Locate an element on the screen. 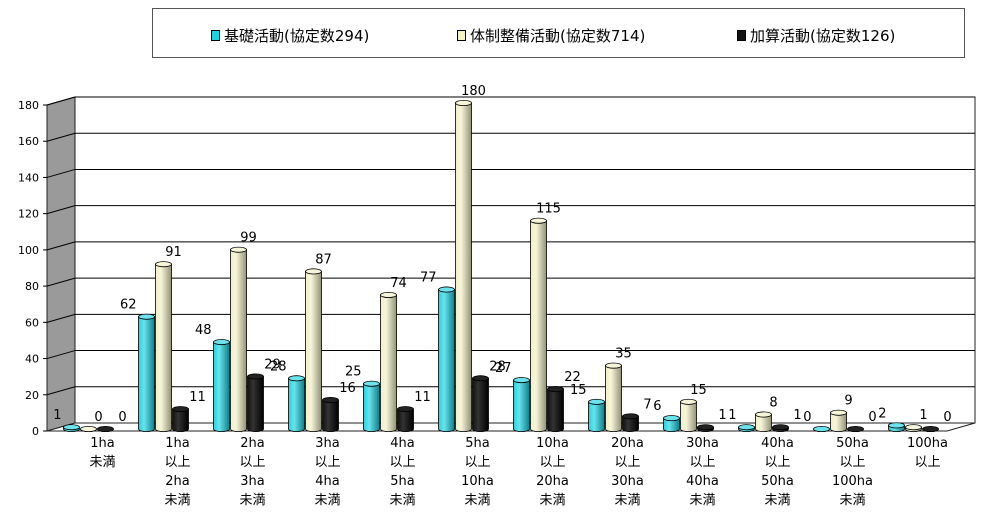 The height and width of the screenshot is (519, 1000). x-tick-label: 4ha is located at coordinates (402, 443).